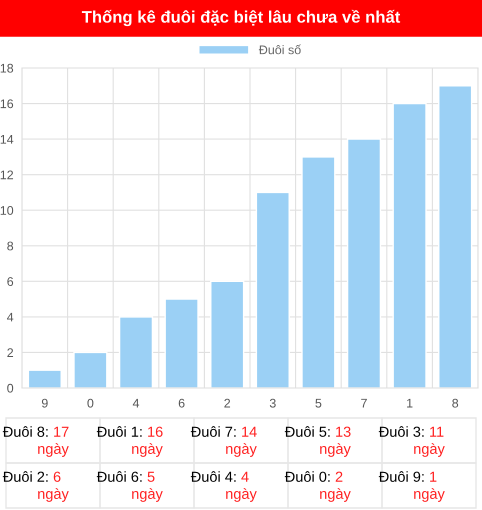 Image resolution: width=482 pixels, height=510 pixels. I want to click on text: Đuôi 2: 6 ngày, so click(35, 486).